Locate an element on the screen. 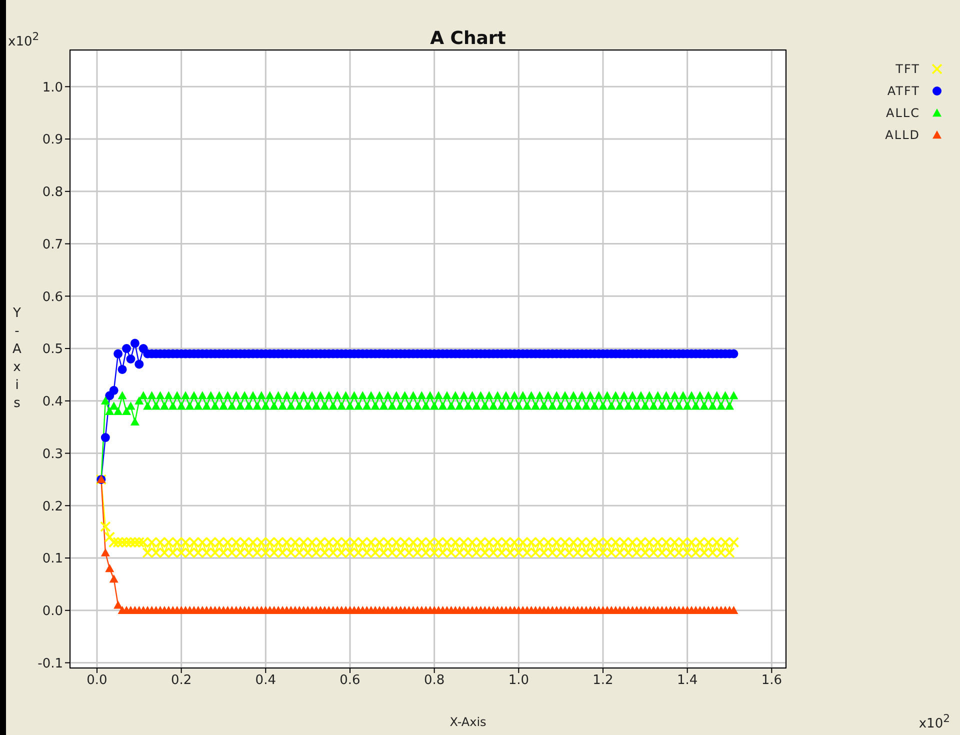 Image resolution: width=960 pixels, height=735 pixels. x-axis-title: X-Axis is located at coordinates (468, 722).